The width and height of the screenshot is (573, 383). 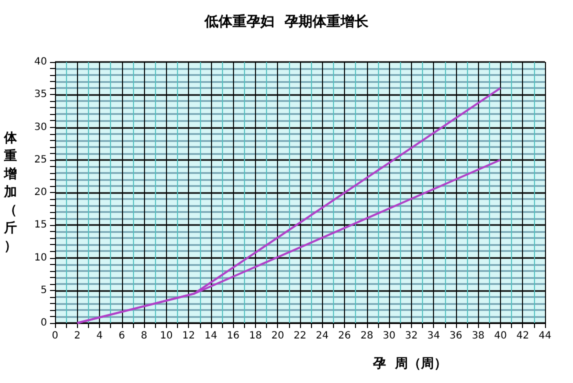 I want to click on x-tick-label: 10, so click(x=166, y=336).